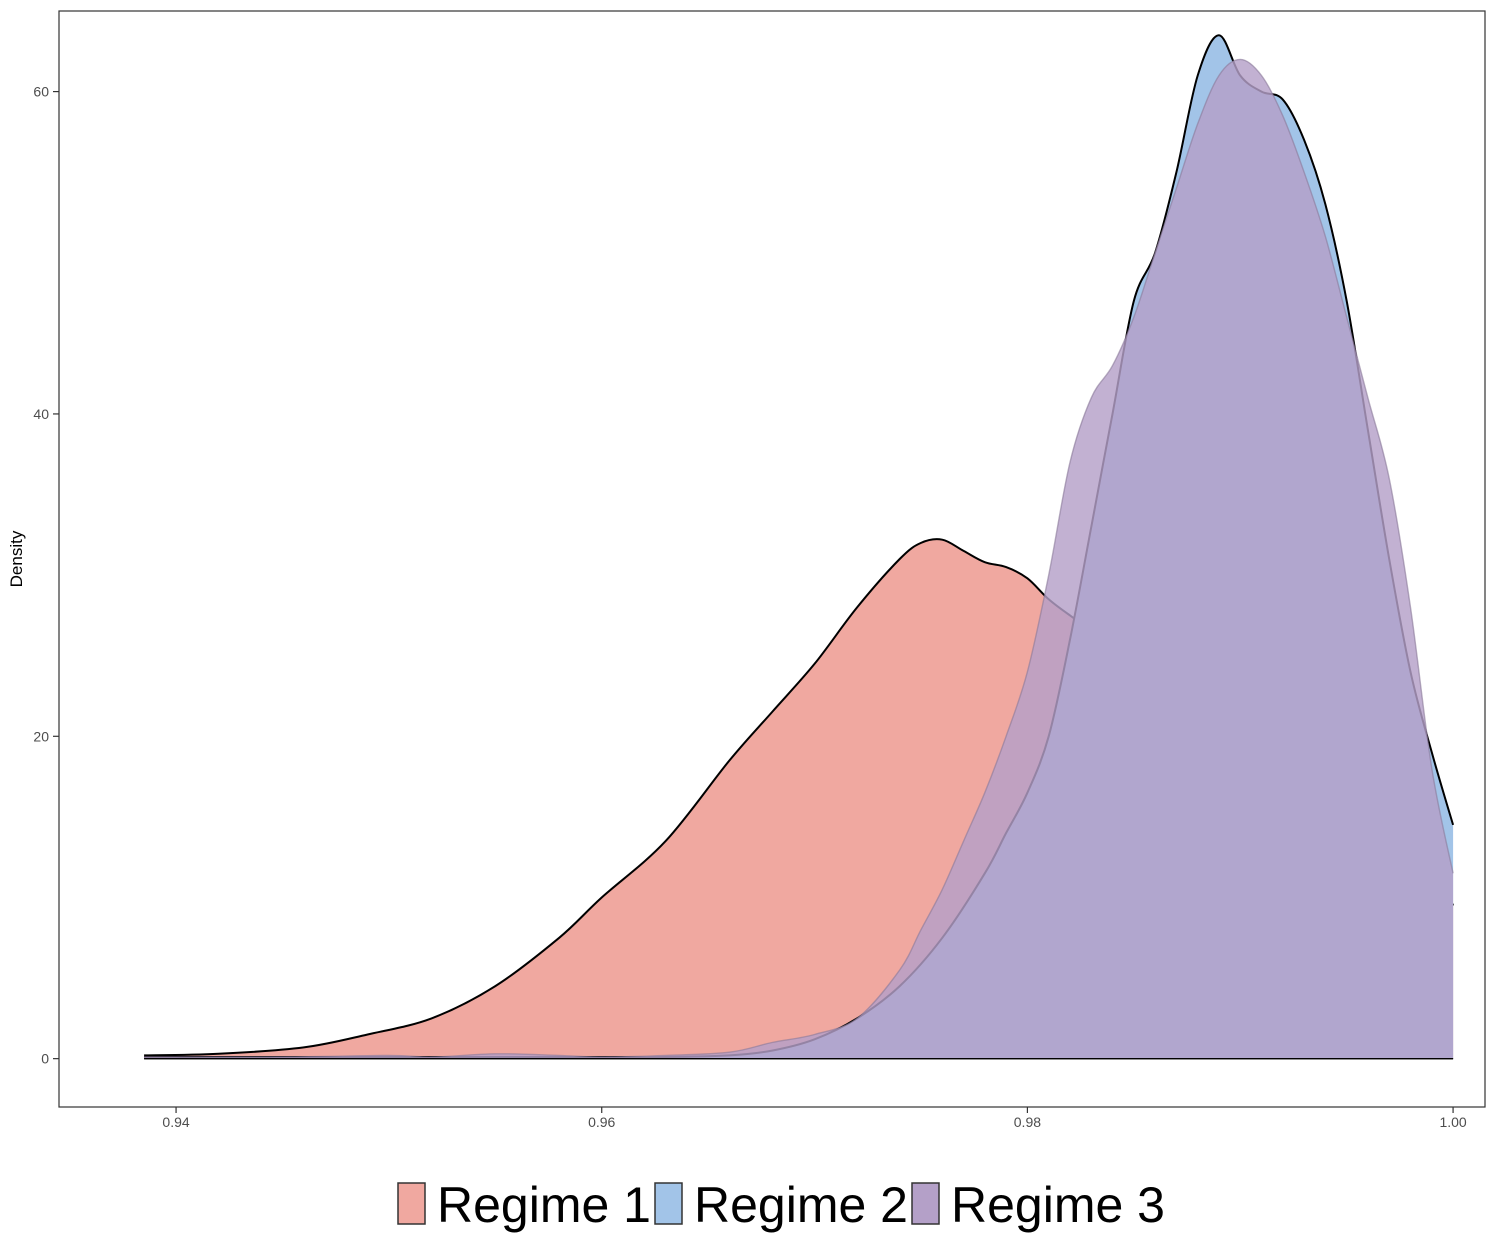 The image size is (1495, 1246). I want to click on legend: Regime 1 Regime 2 Regime 3, so click(781, 1205).